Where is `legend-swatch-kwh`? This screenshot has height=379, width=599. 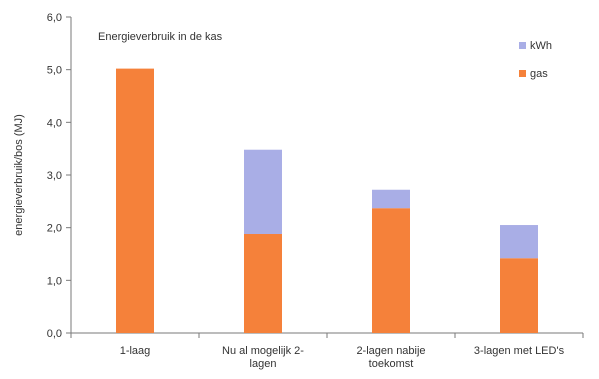
legend-swatch-kwh is located at coordinates (522, 45).